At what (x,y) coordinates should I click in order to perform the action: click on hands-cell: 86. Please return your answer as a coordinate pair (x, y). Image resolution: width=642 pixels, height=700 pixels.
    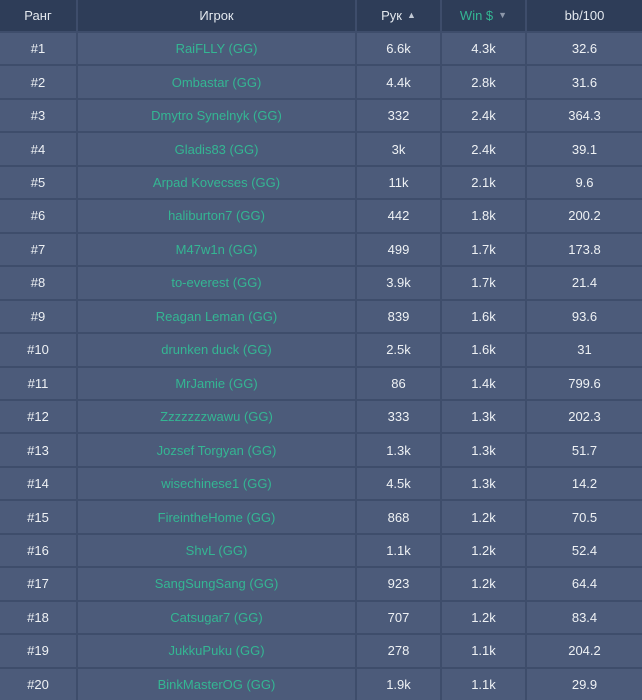
    Looking at the image, I should click on (399, 383).